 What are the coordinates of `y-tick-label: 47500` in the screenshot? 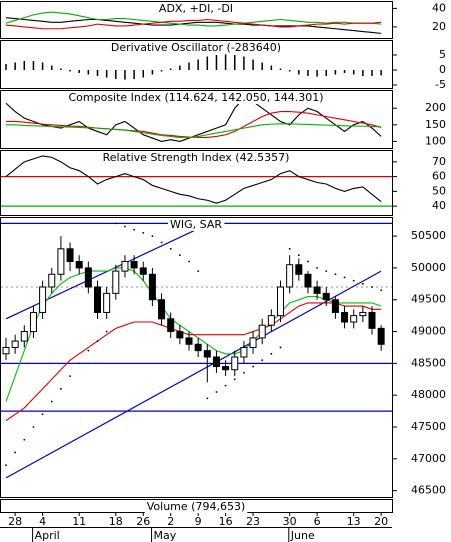 It's located at (428, 426).